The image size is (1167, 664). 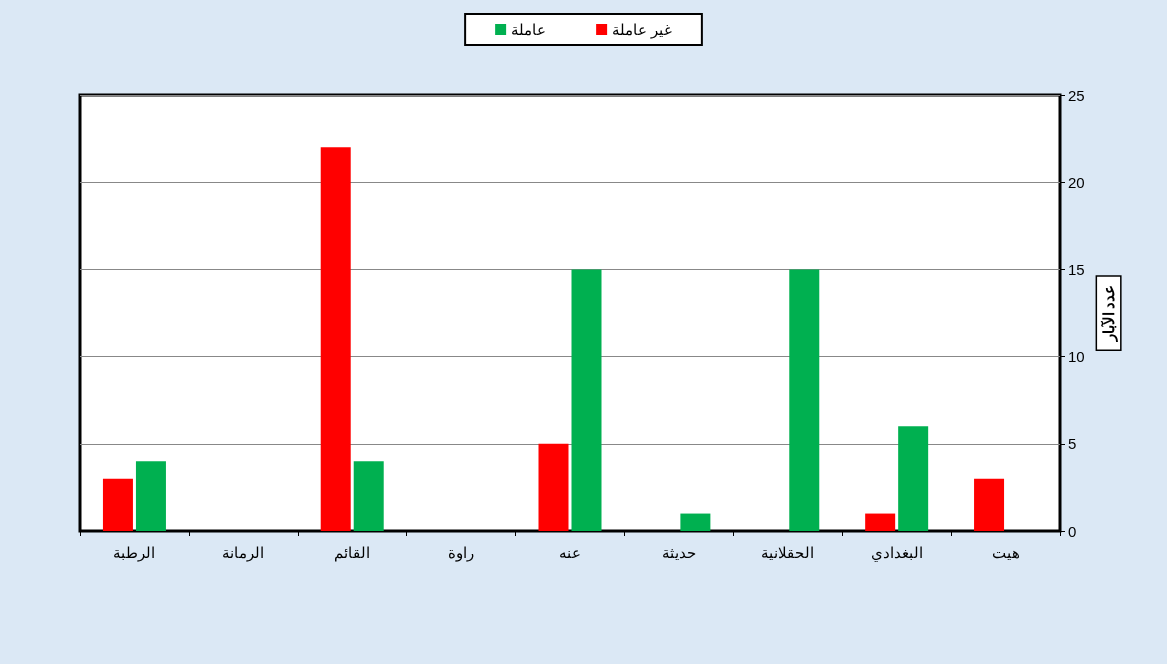 I want to click on x-tick-label: راوة, so click(x=461, y=553).